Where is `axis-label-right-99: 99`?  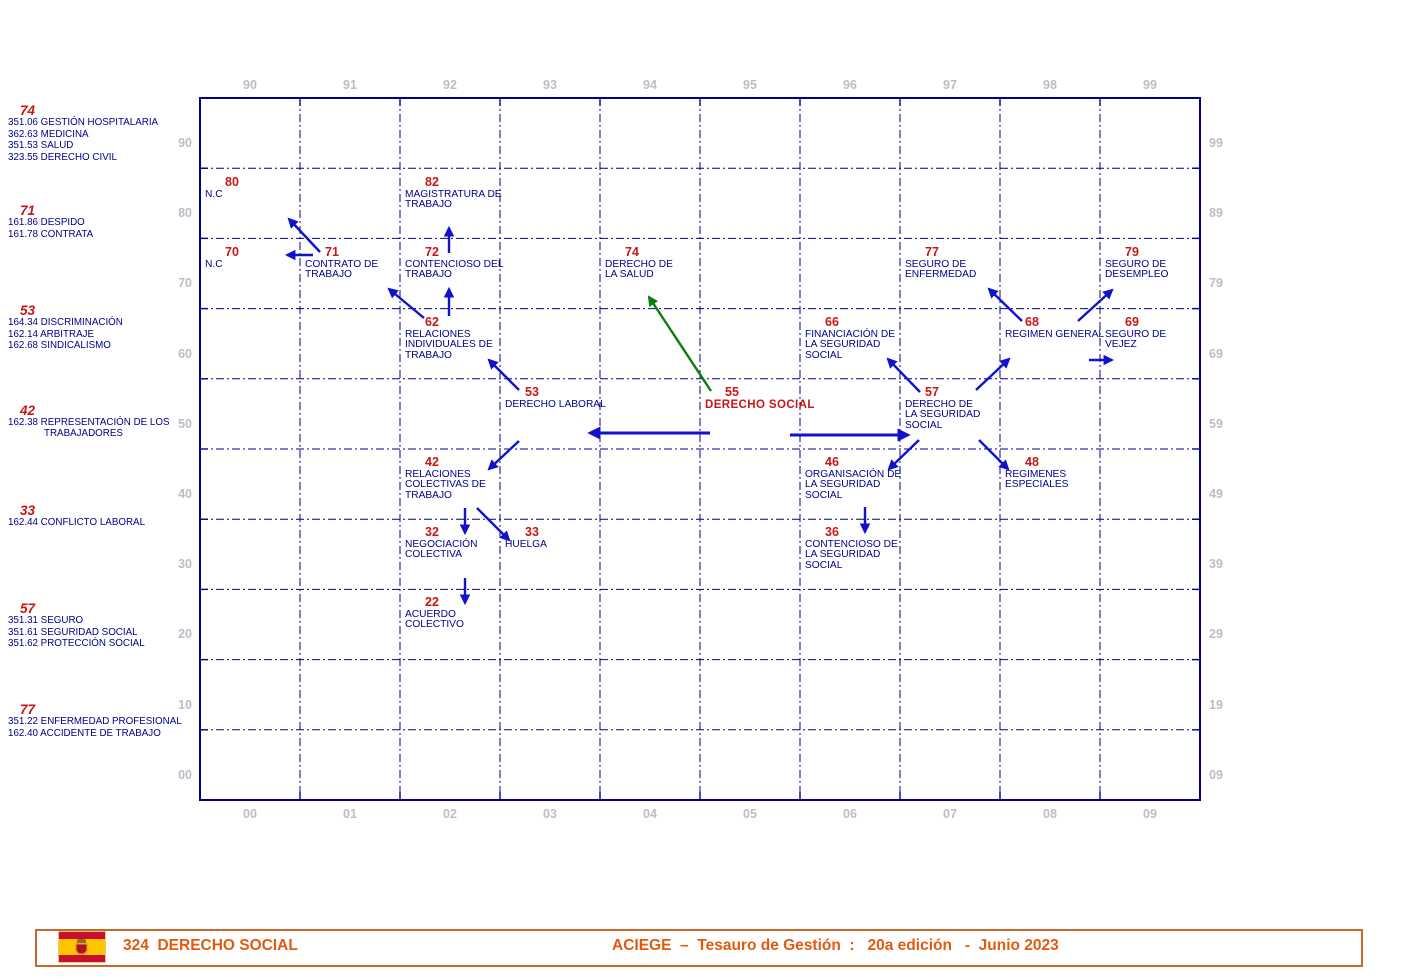
axis-label-right-99: 99 is located at coordinates (1216, 143).